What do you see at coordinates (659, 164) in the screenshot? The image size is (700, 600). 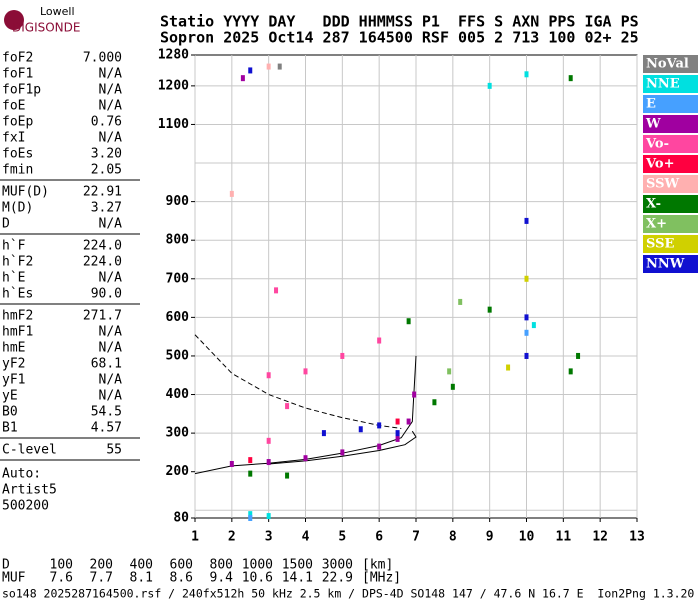 I see `legend-label: Vo+` at bounding box center [659, 164].